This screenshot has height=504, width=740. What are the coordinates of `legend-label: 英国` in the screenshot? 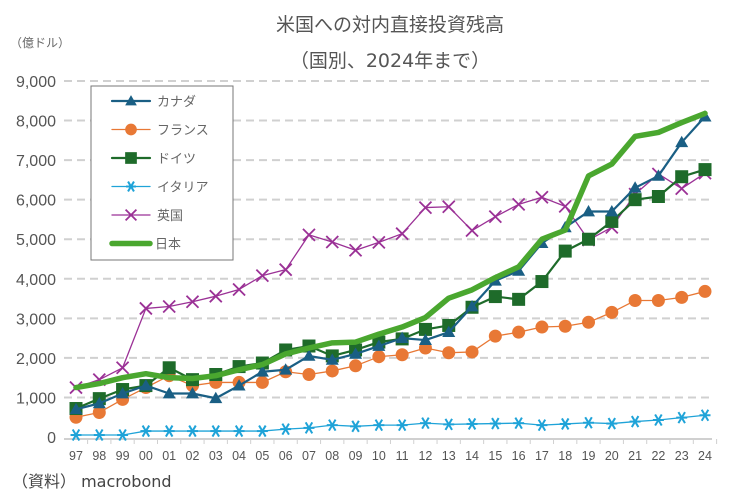 It's located at (170, 216).